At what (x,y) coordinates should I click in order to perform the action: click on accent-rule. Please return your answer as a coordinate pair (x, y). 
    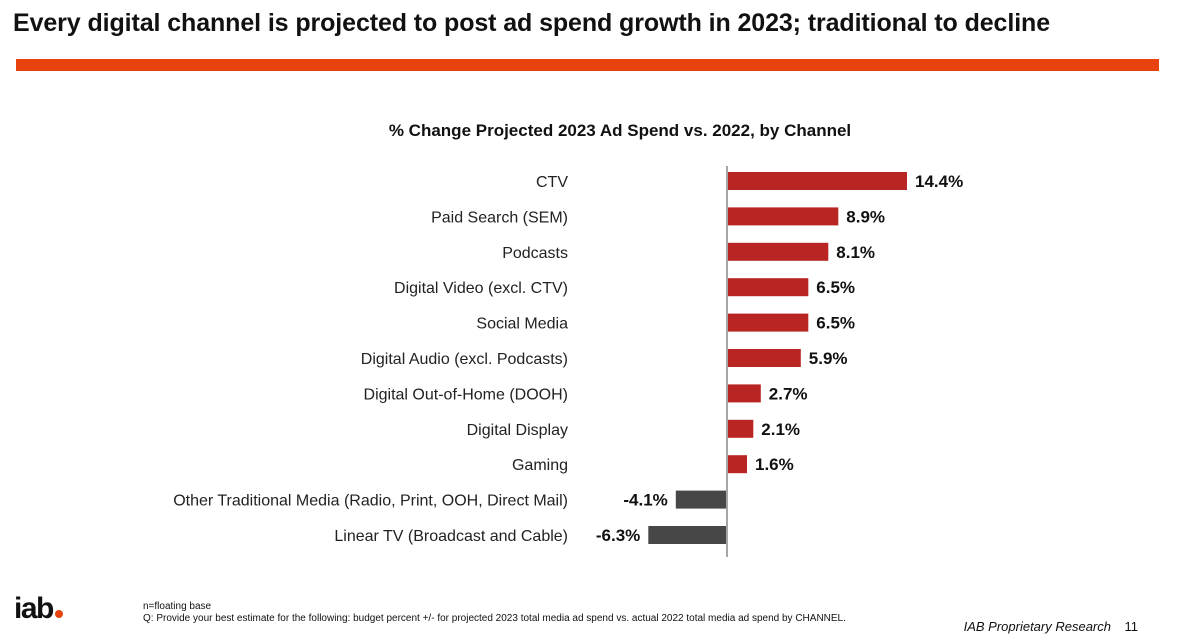
    Looking at the image, I should click on (587, 65).